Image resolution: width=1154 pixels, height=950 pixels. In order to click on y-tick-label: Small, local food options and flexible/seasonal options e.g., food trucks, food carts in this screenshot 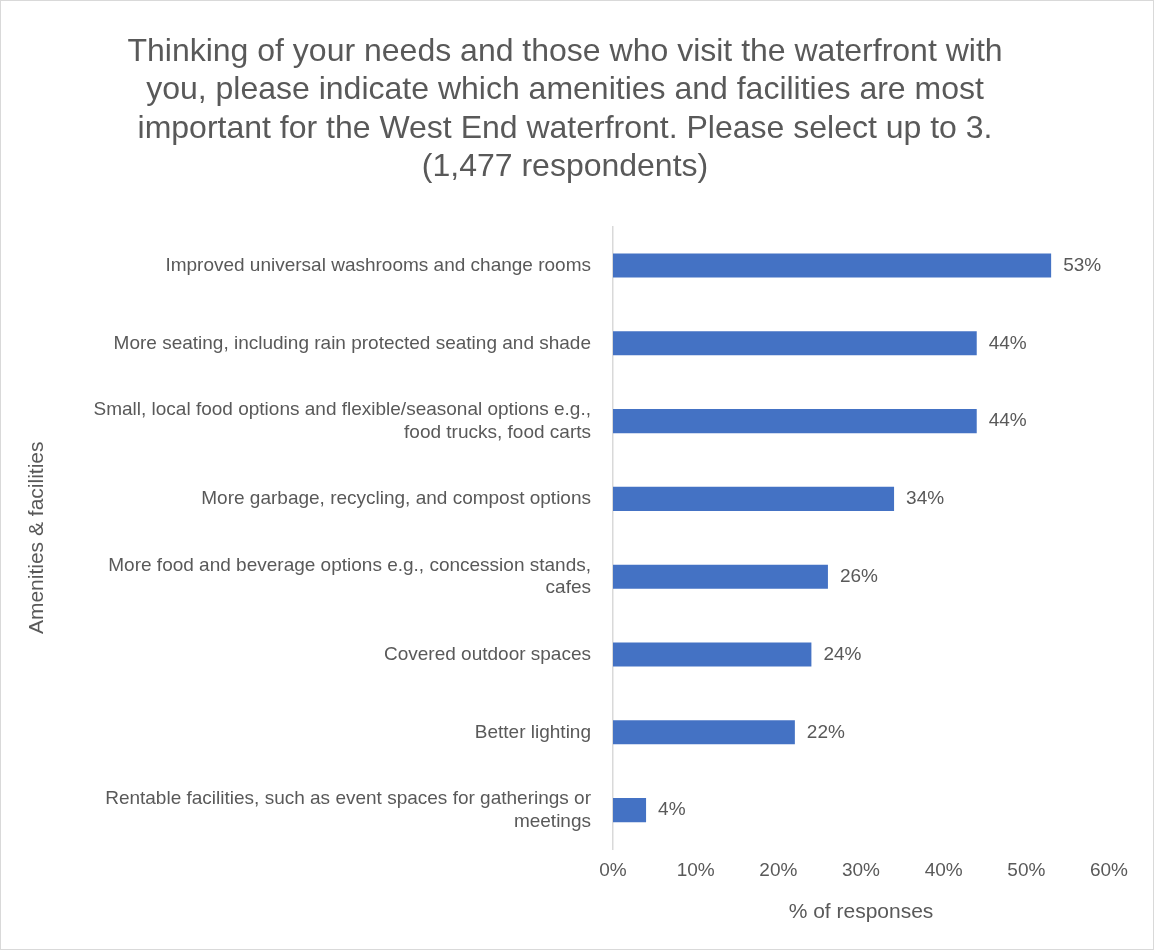, I will do `click(342, 419)`.